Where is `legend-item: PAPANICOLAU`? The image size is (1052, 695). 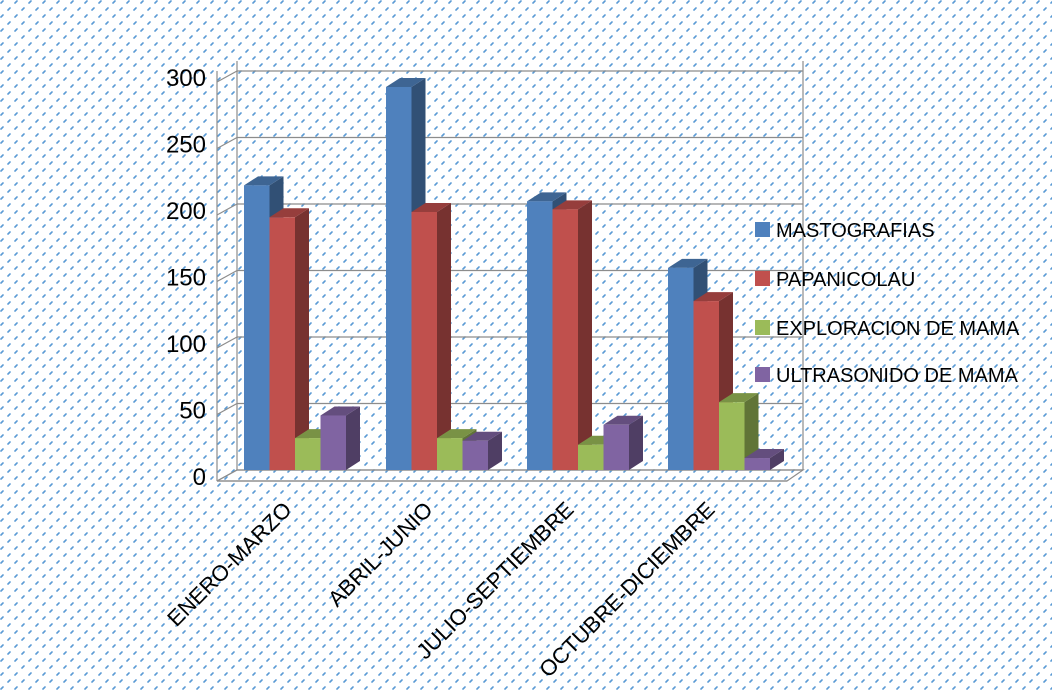 legend-item: PAPANICOLAU is located at coordinates (835, 280).